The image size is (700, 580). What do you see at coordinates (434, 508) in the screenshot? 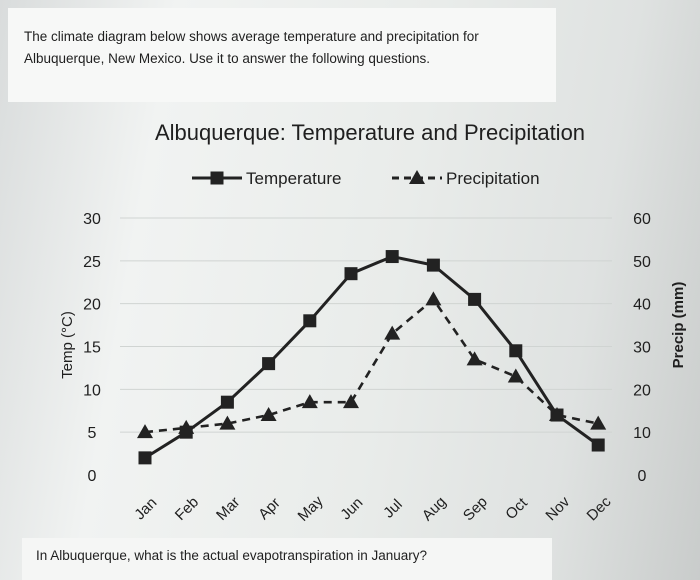
I see `month-label: Aug` at bounding box center [434, 508].